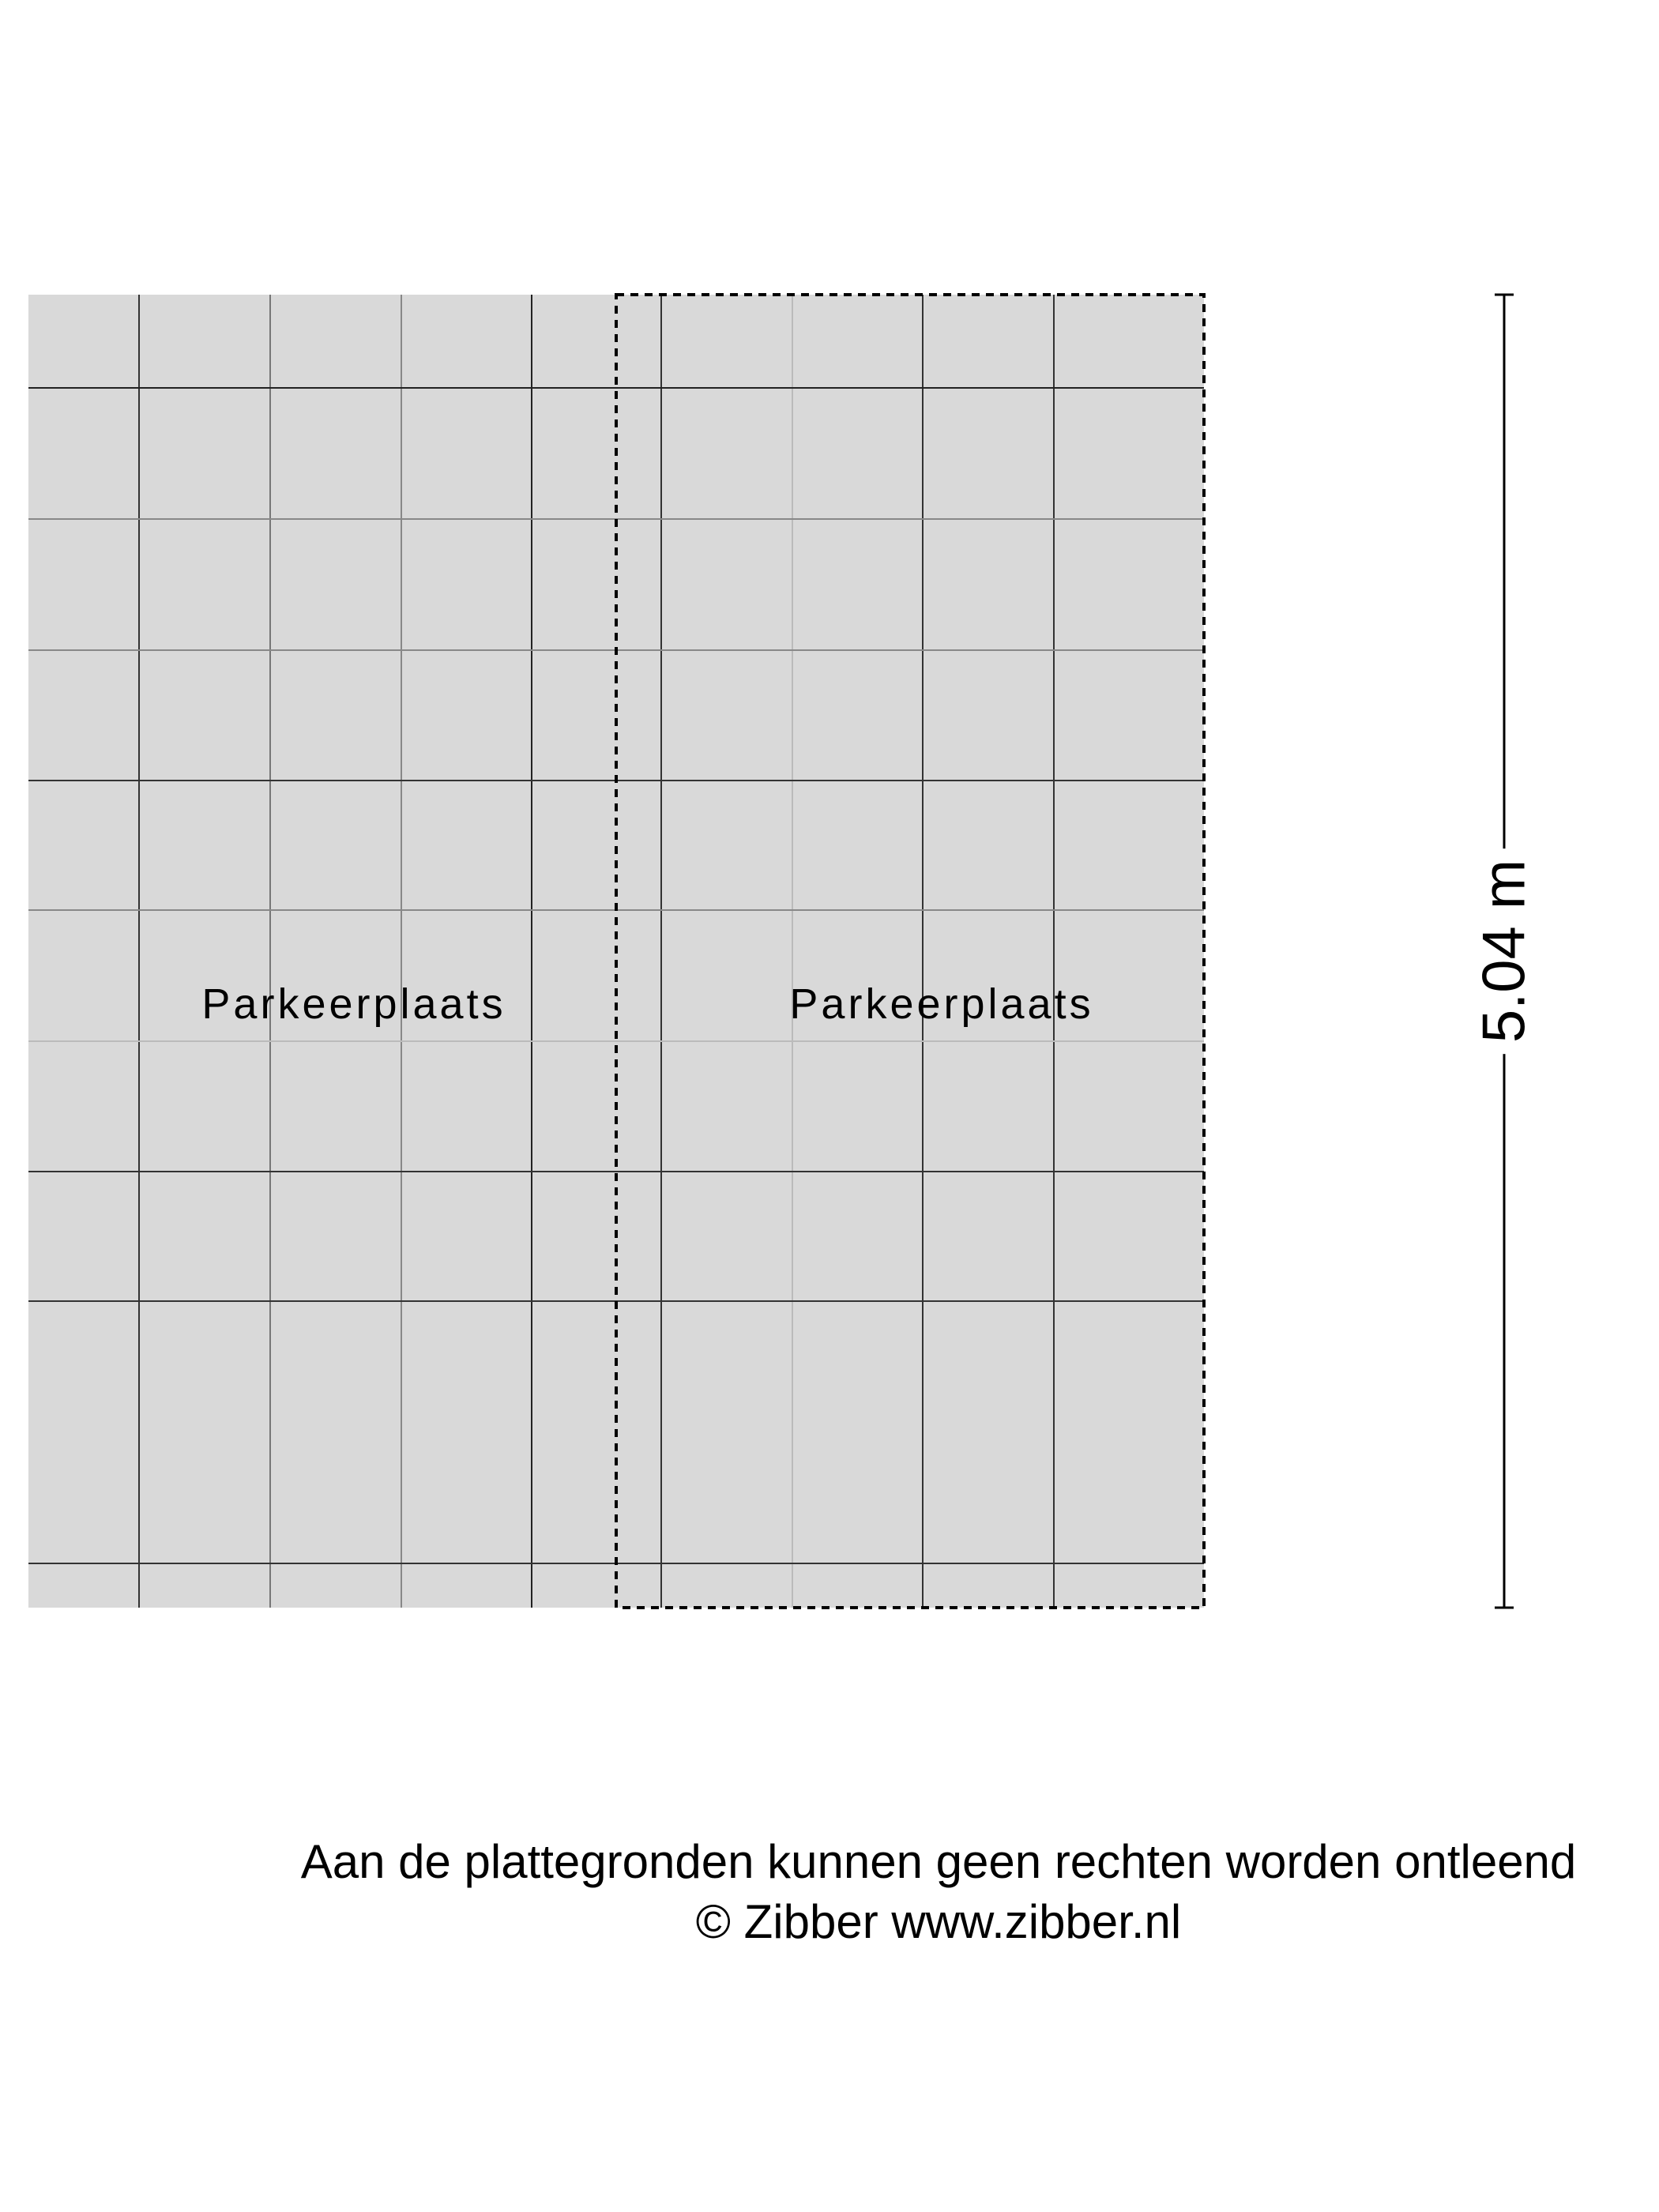 Image resolution: width=1659 pixels, height=2212 pixels. Describe the element at coordinates (942, 1004) in the screenshot. I see `room-label-parkeerplaats-2: Parkeerplaats` at that location.